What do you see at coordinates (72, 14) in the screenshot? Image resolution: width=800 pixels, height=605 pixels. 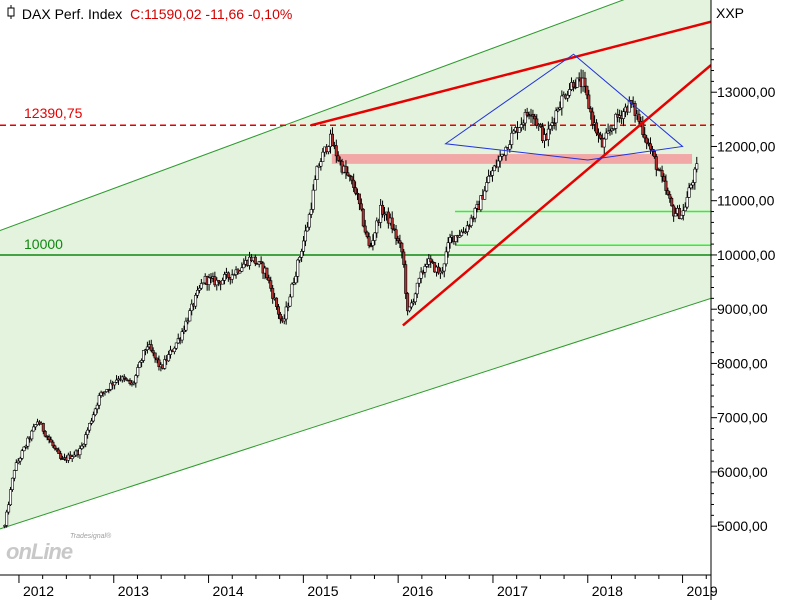 I see `instrument-title: DAX Perf. Index` at bounding box center [72, 14].